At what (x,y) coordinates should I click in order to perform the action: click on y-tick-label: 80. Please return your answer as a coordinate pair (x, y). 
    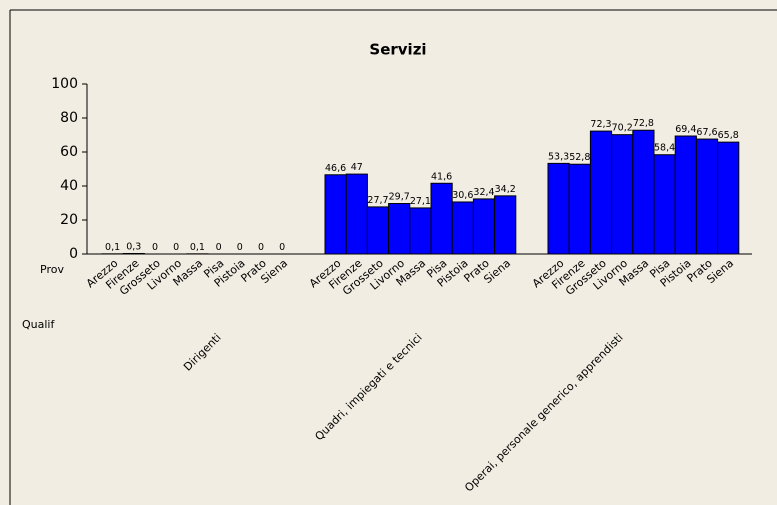
    Looking at the image, I should click on (69, 118).